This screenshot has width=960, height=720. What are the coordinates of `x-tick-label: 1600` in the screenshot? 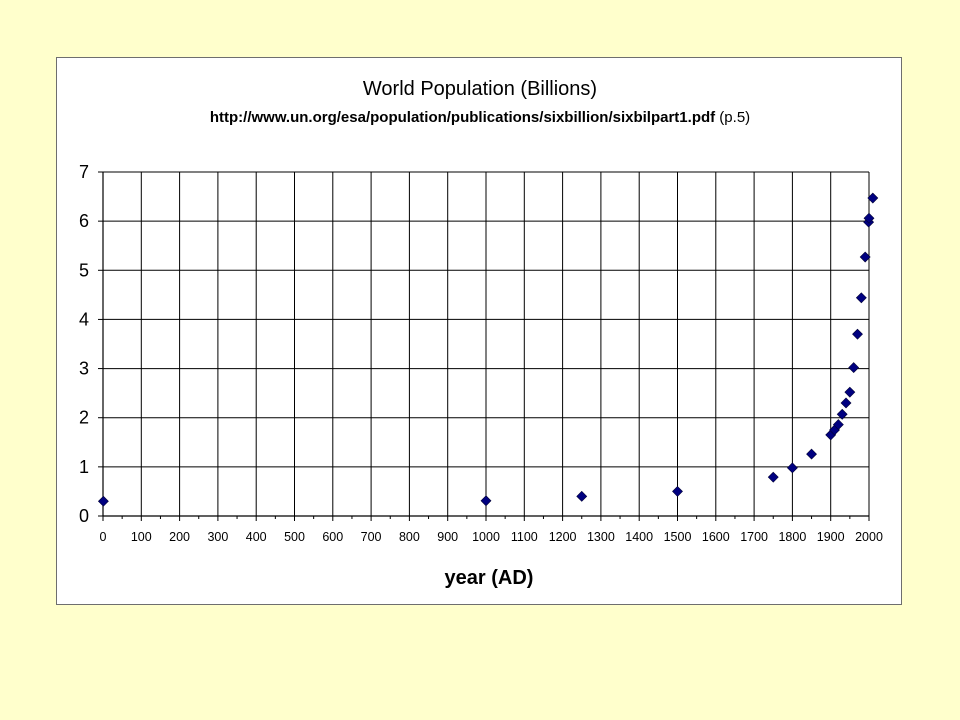 It's located at (716, 537).